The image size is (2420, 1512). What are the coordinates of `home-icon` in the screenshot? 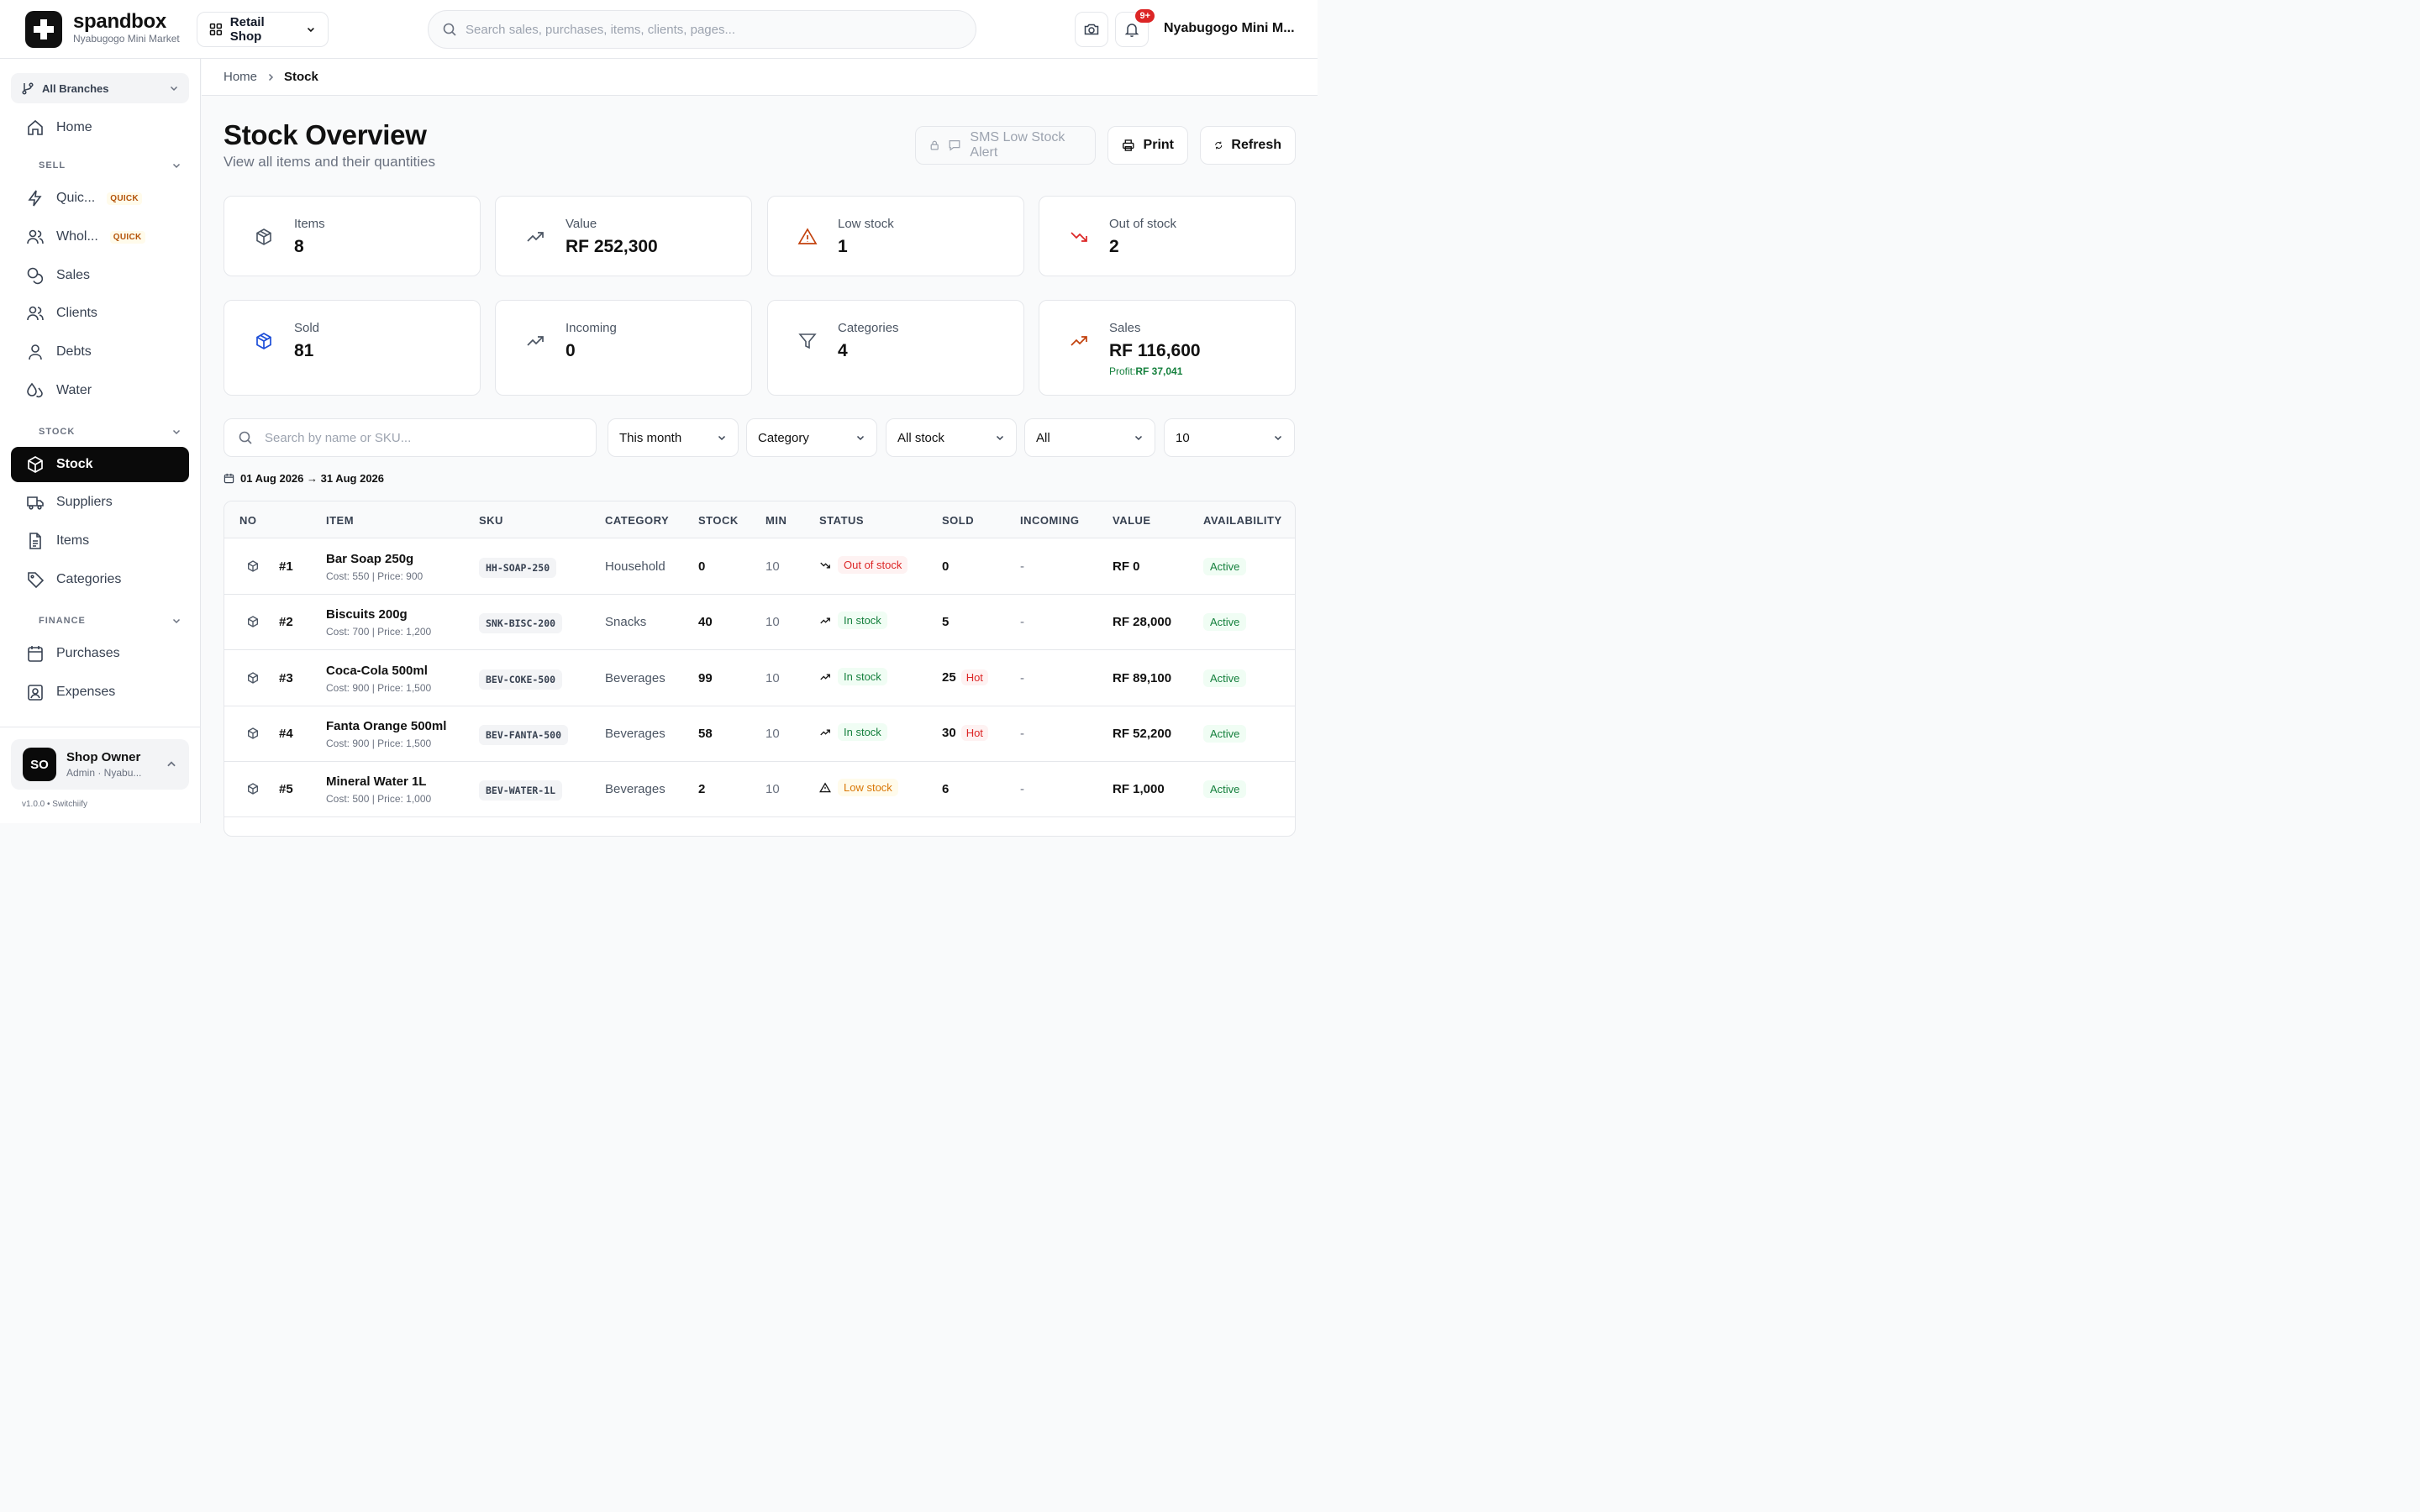 It's located at (35, 127).